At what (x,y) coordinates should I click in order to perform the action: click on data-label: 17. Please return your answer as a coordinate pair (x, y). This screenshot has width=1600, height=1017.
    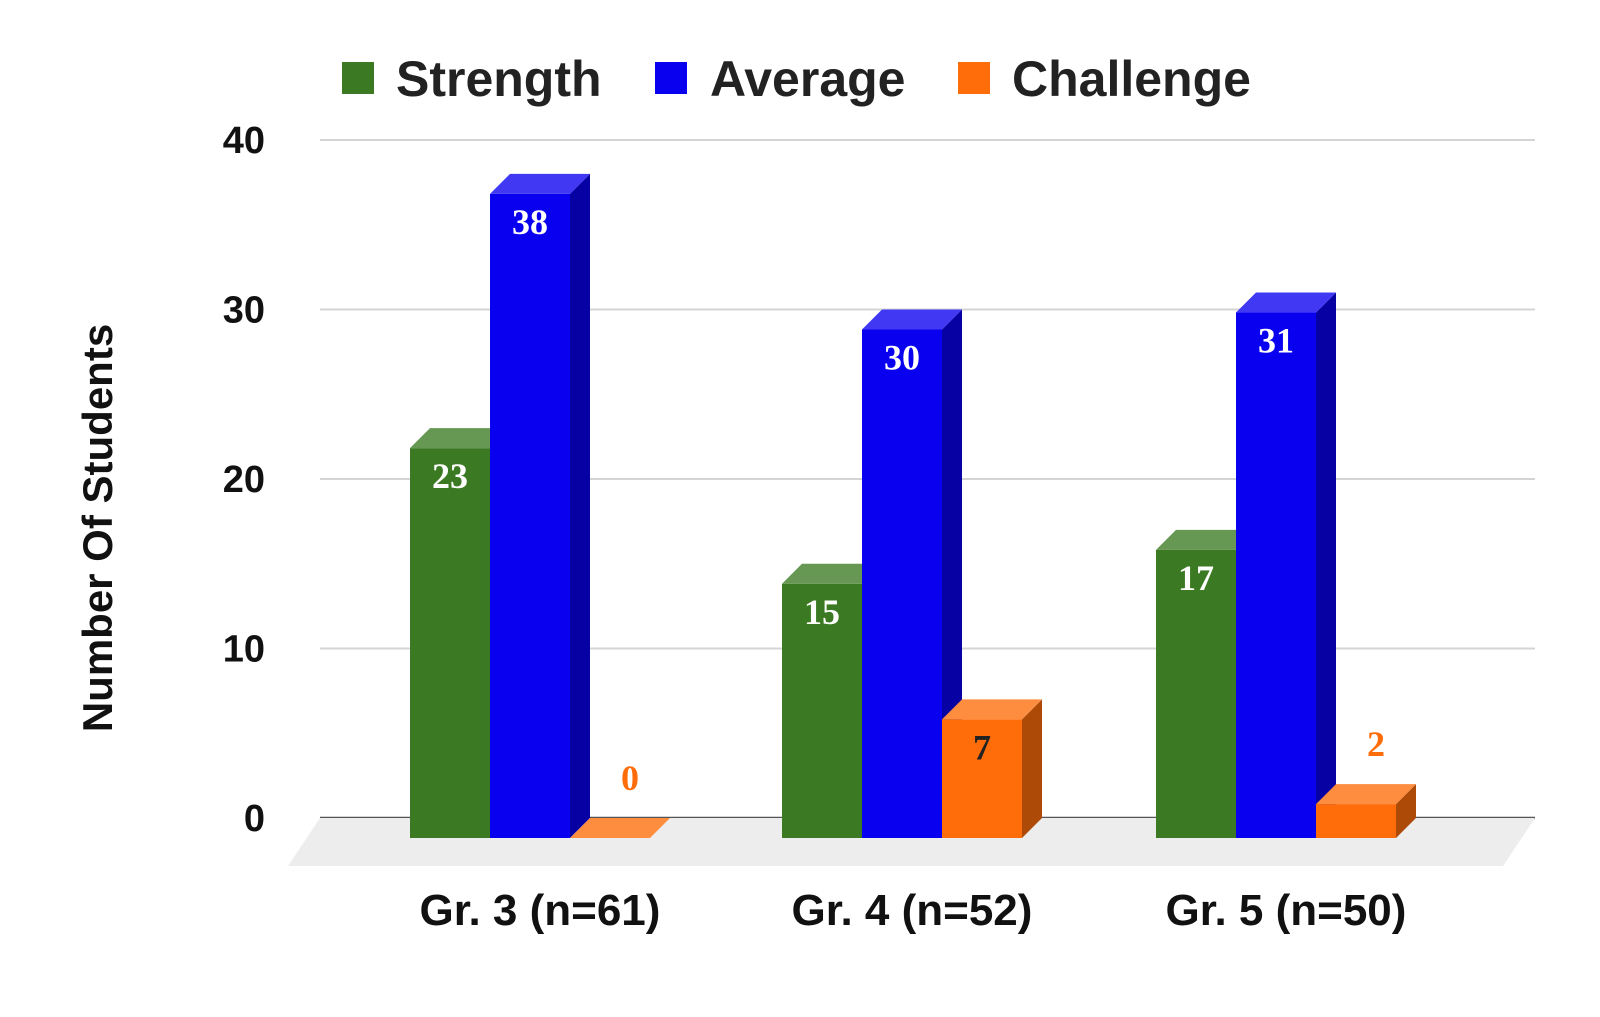
    Looking at the image, I should click on (1196, 578).